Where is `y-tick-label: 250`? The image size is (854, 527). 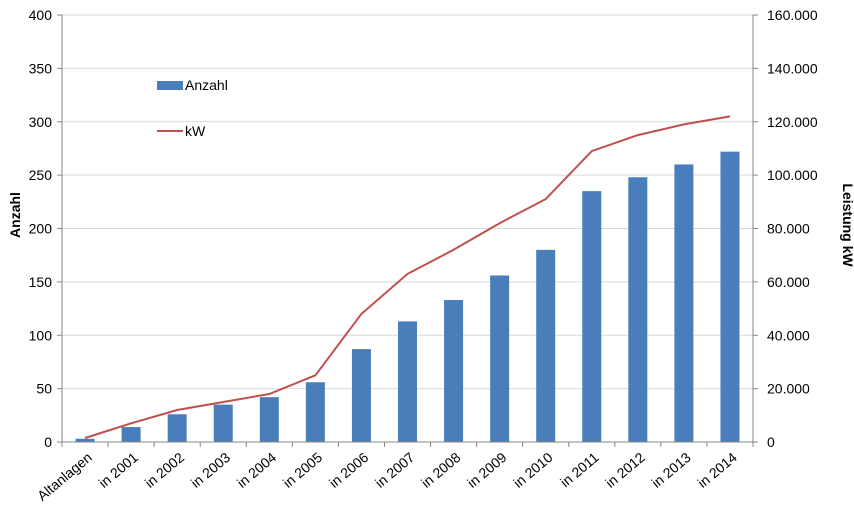 y-tick-label: 250 is located at coordinates (41, 175).